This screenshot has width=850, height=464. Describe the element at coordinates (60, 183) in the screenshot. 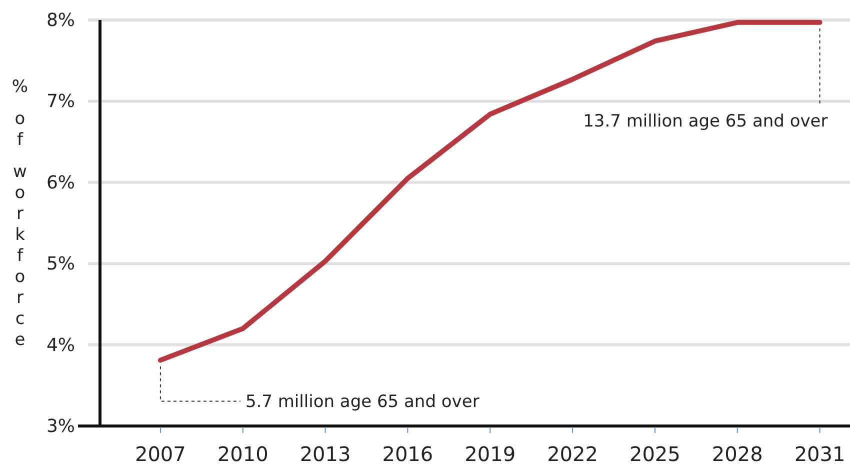

I see `y-tick-label: 6%` at that location.